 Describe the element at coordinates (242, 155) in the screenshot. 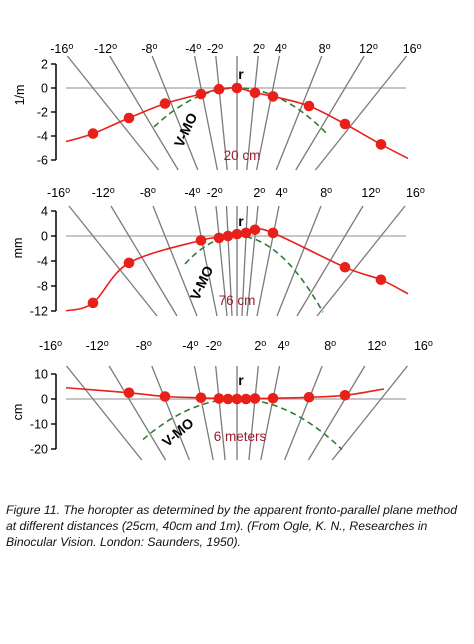

I see `distance-label: 20 cm` at that location.